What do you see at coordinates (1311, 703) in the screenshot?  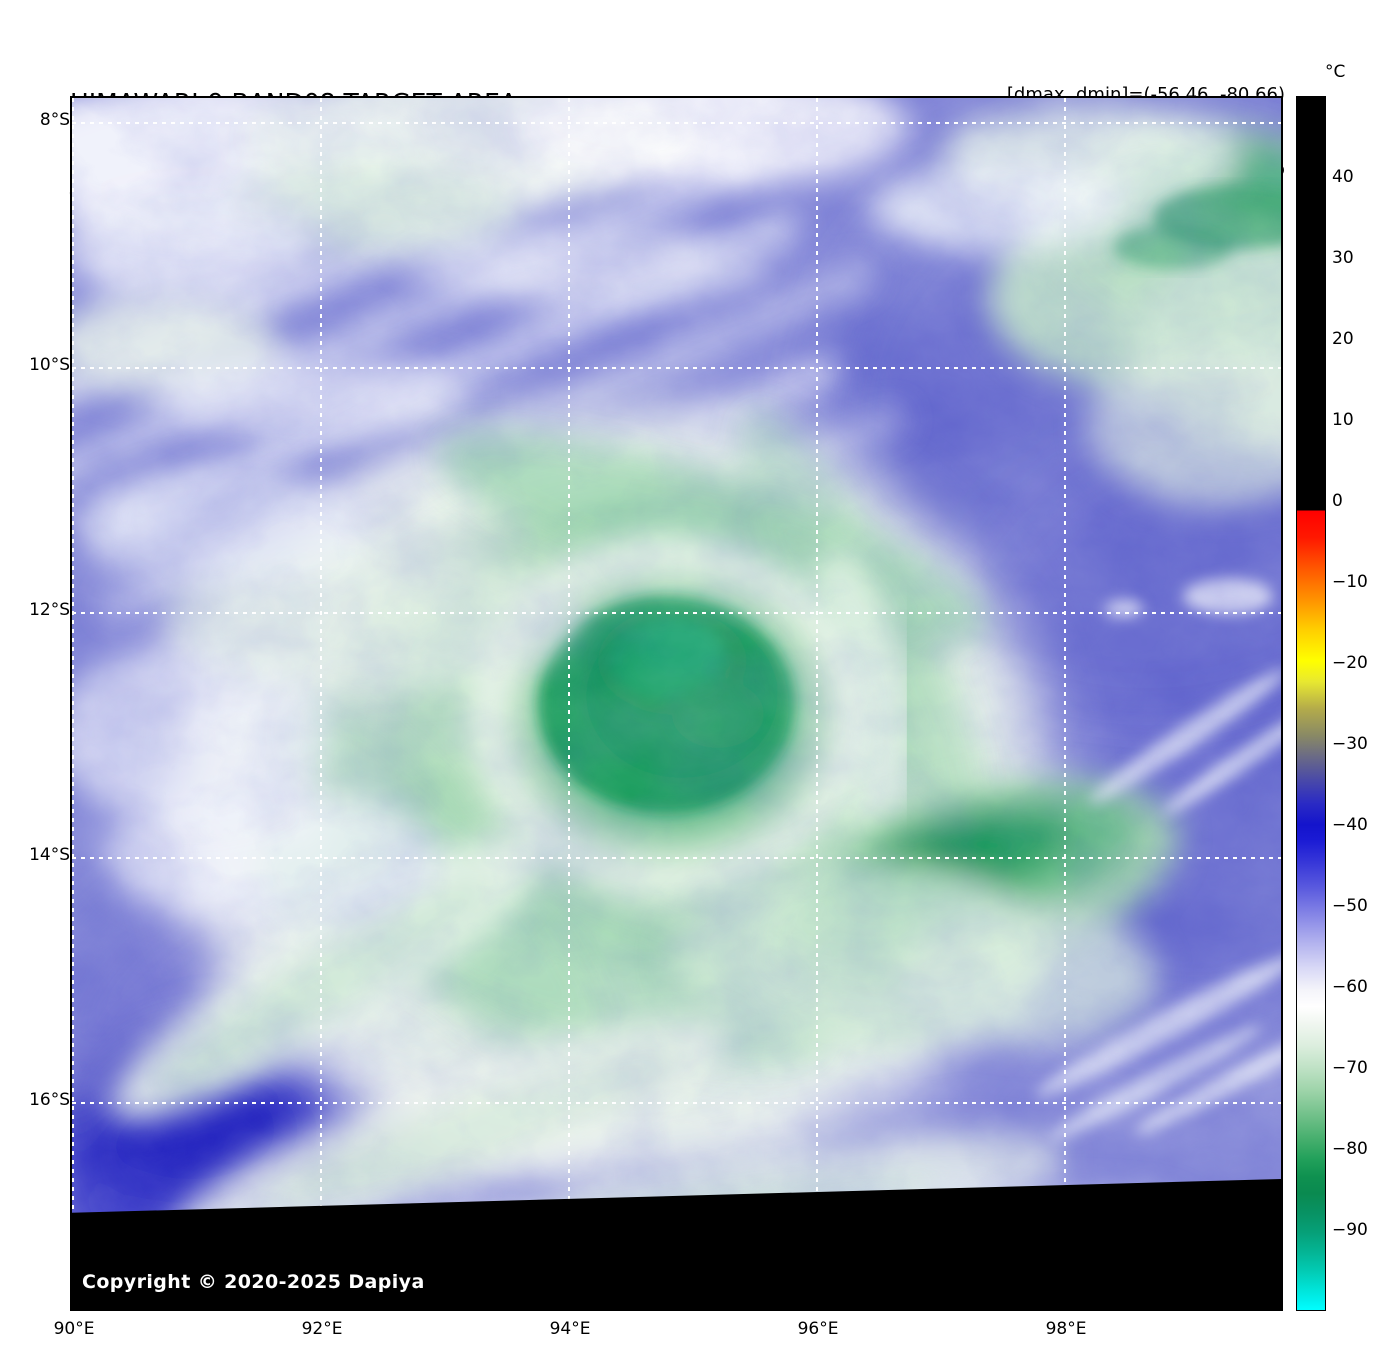 I see `temperature-colorbar` at bounding box center [1311, 703].